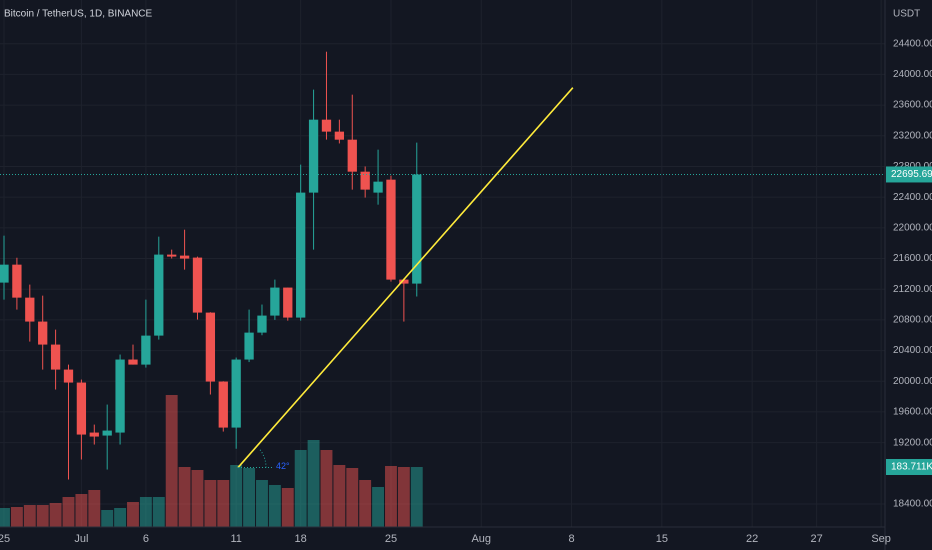  I want to click on y-tick-label: 21200.00, so click(912, 289).